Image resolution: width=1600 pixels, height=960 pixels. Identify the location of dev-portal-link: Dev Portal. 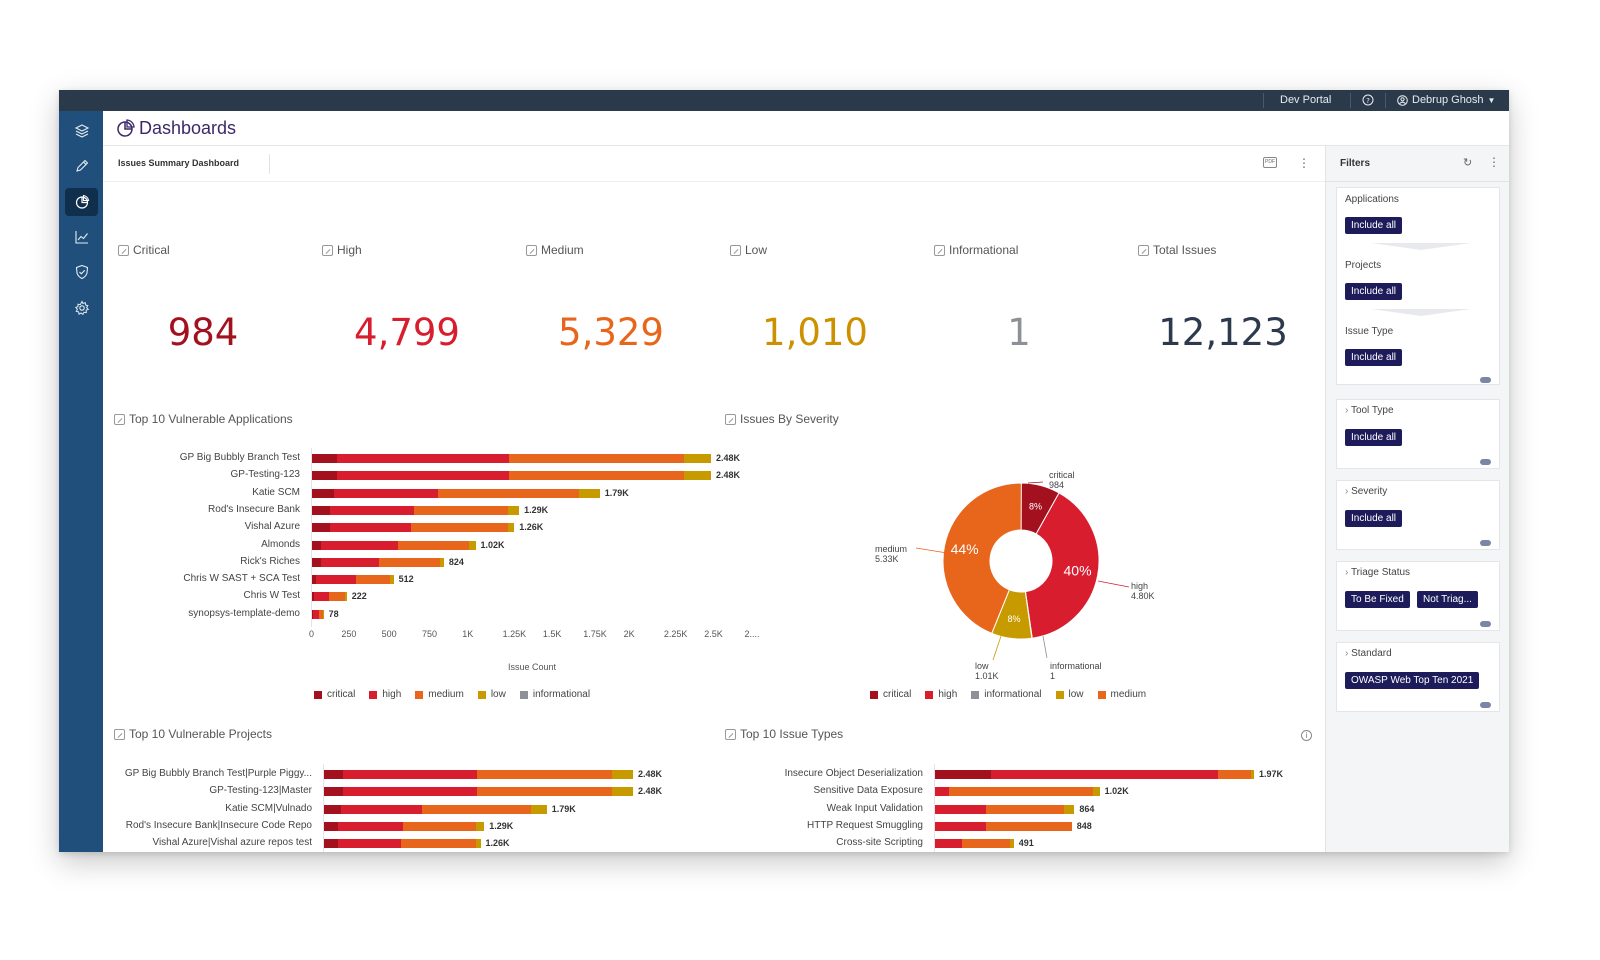
(1306, 100).